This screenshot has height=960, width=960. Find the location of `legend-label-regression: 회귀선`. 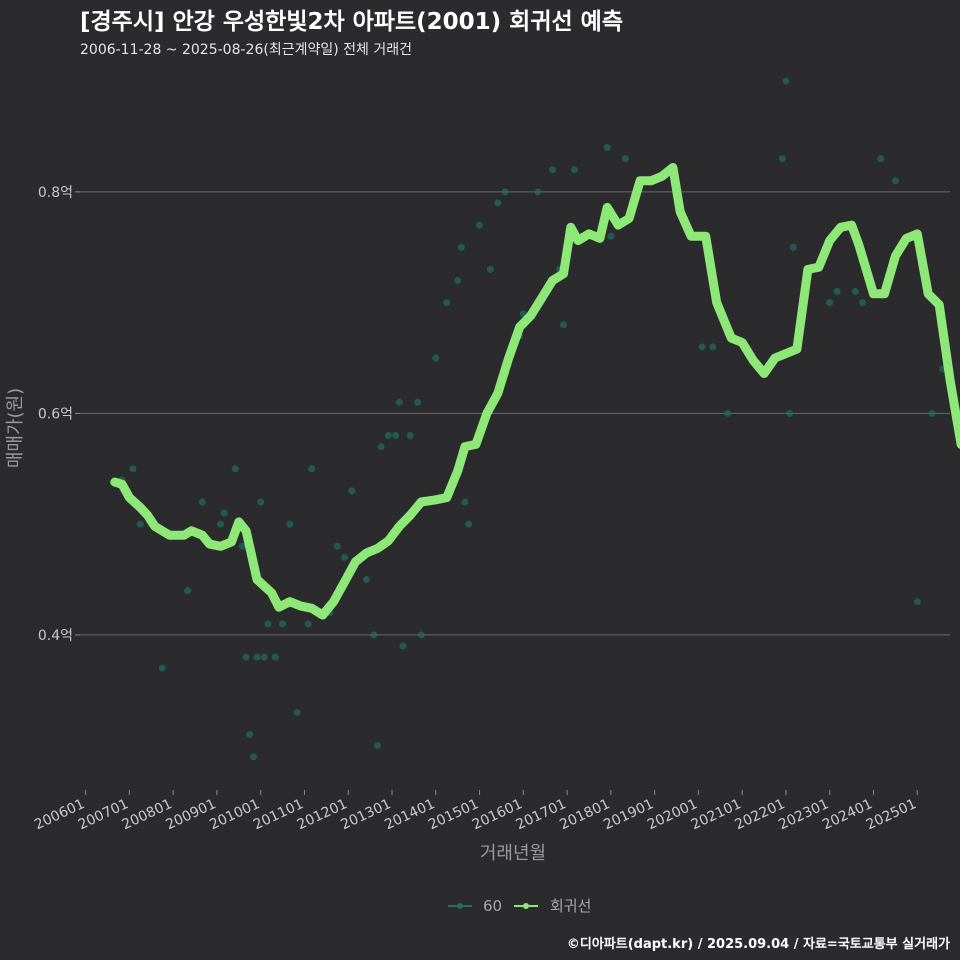

legend-label-regression: 회귀선 is located at coordinates (570, 906).